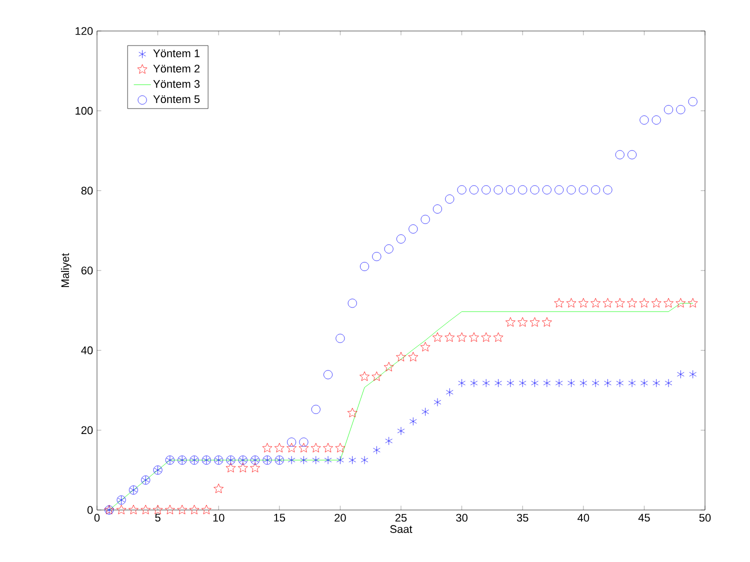 Image resolution: width=750 pixels, height=562 pixels. I want to click on x-axis-title: Saat, so click(401, 529).